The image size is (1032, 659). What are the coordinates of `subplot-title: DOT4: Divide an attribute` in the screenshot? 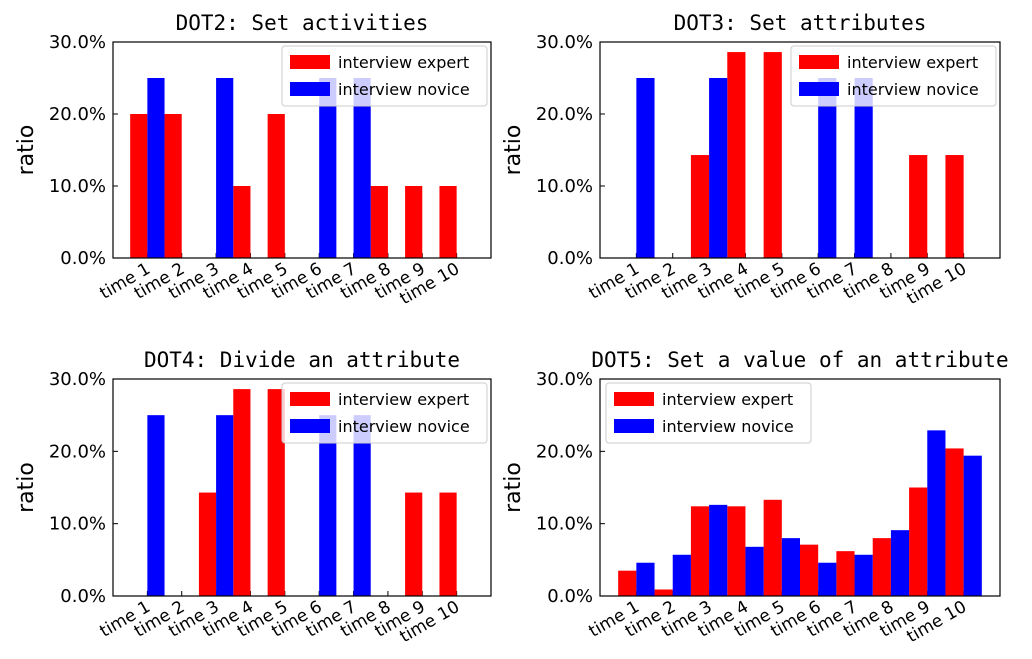 It's located at (302, 360).